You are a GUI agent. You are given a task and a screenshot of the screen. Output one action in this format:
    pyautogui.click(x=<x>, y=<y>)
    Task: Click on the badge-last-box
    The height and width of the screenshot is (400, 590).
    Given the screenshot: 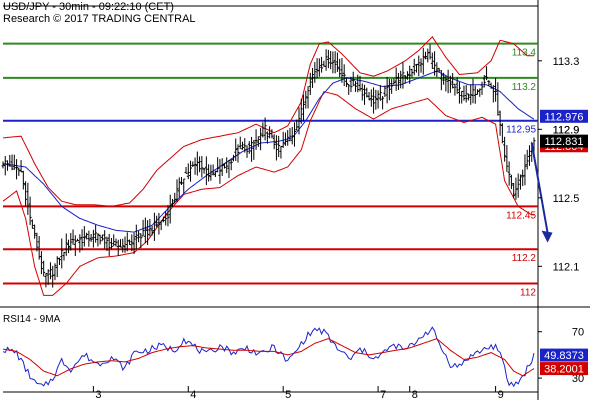 What is the action you would take?
    pyautogui.click(x=564, y=141)
    